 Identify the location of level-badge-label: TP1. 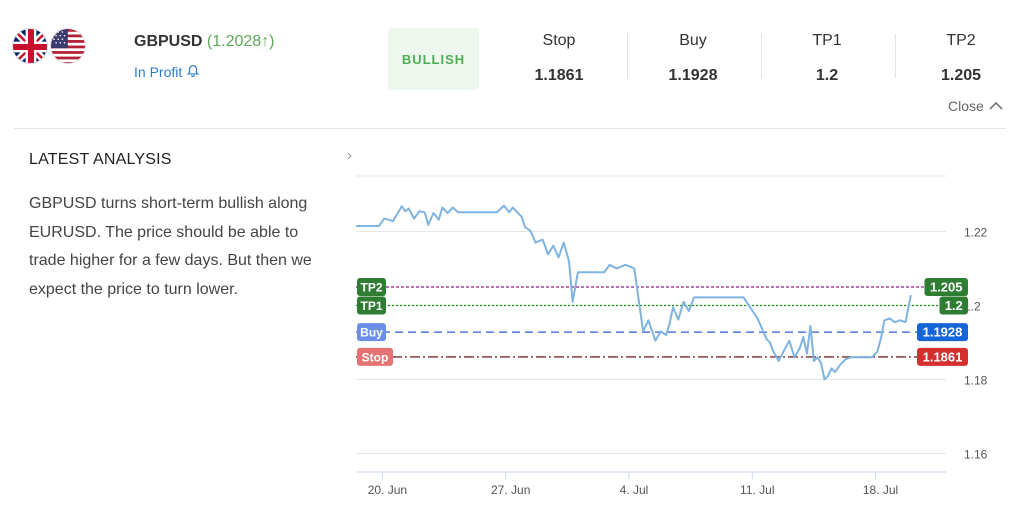
(371, 306).